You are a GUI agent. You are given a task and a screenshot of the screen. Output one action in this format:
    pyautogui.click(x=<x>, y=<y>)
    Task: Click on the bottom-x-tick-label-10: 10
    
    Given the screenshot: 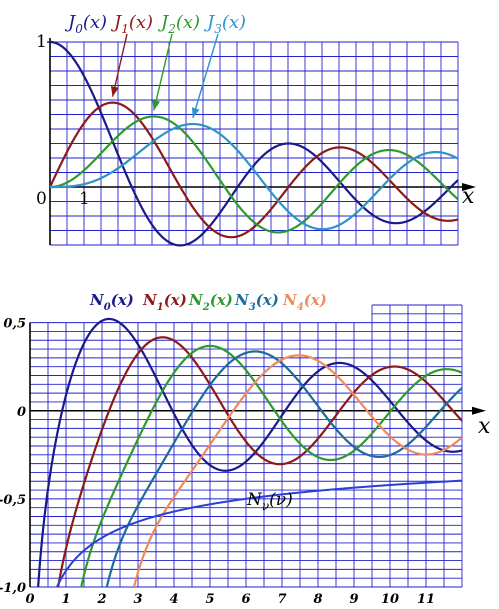 What is the action you would take?
    pyautogui.click(x=390, y=599)
    